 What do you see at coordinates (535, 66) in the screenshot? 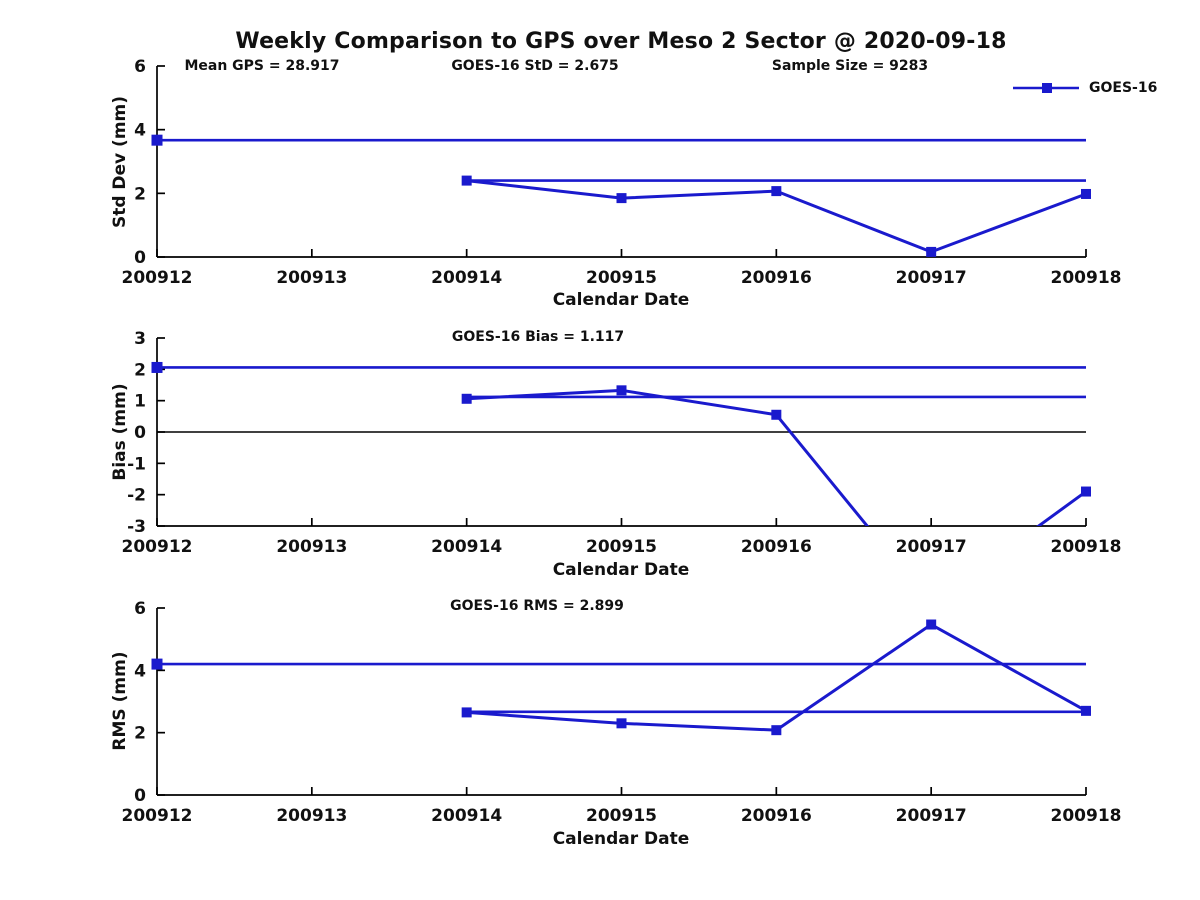
I see `annotation-goes16-std: GOES-16 StD = 2.675` at bounding box center [535, 66].